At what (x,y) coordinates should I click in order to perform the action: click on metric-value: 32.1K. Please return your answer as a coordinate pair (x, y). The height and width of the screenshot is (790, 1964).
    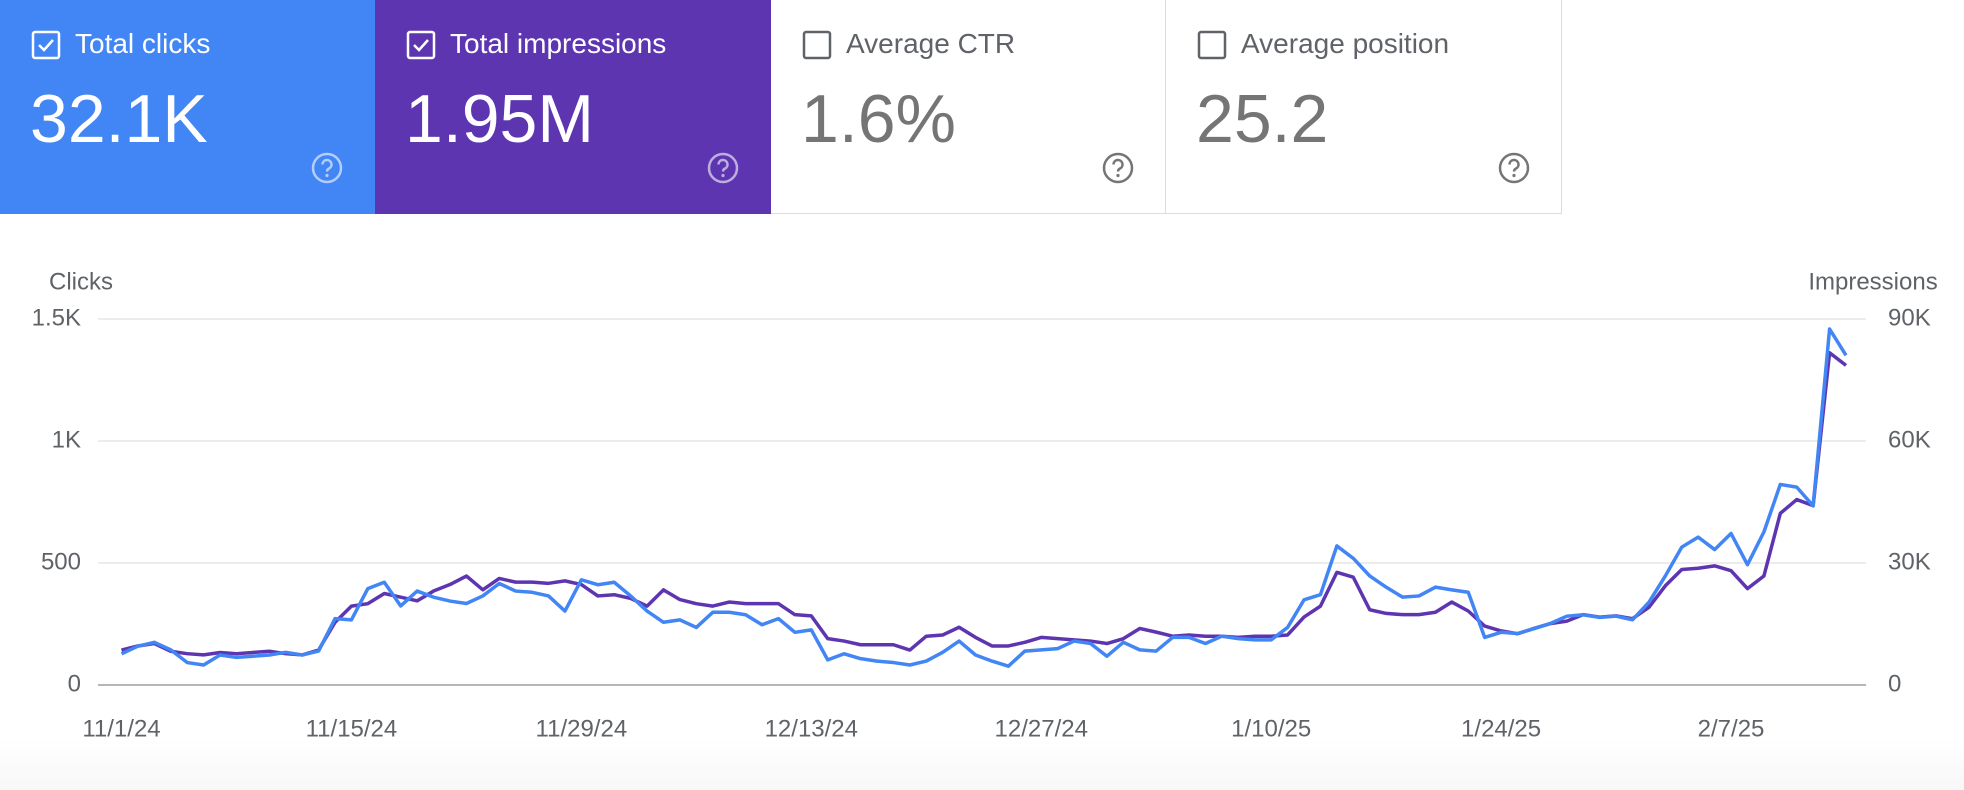
    Looking at the image, I should click on (119, 119).